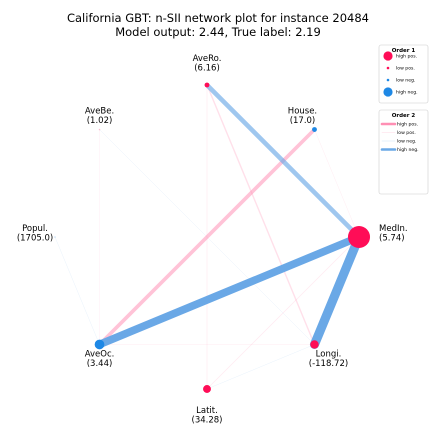 The width and height of the screenshot is (436, 436). What do you see at coordinates (283, 313) in the screenshot?
I see `edge-medin-latit` at bounding box center [283, 313].